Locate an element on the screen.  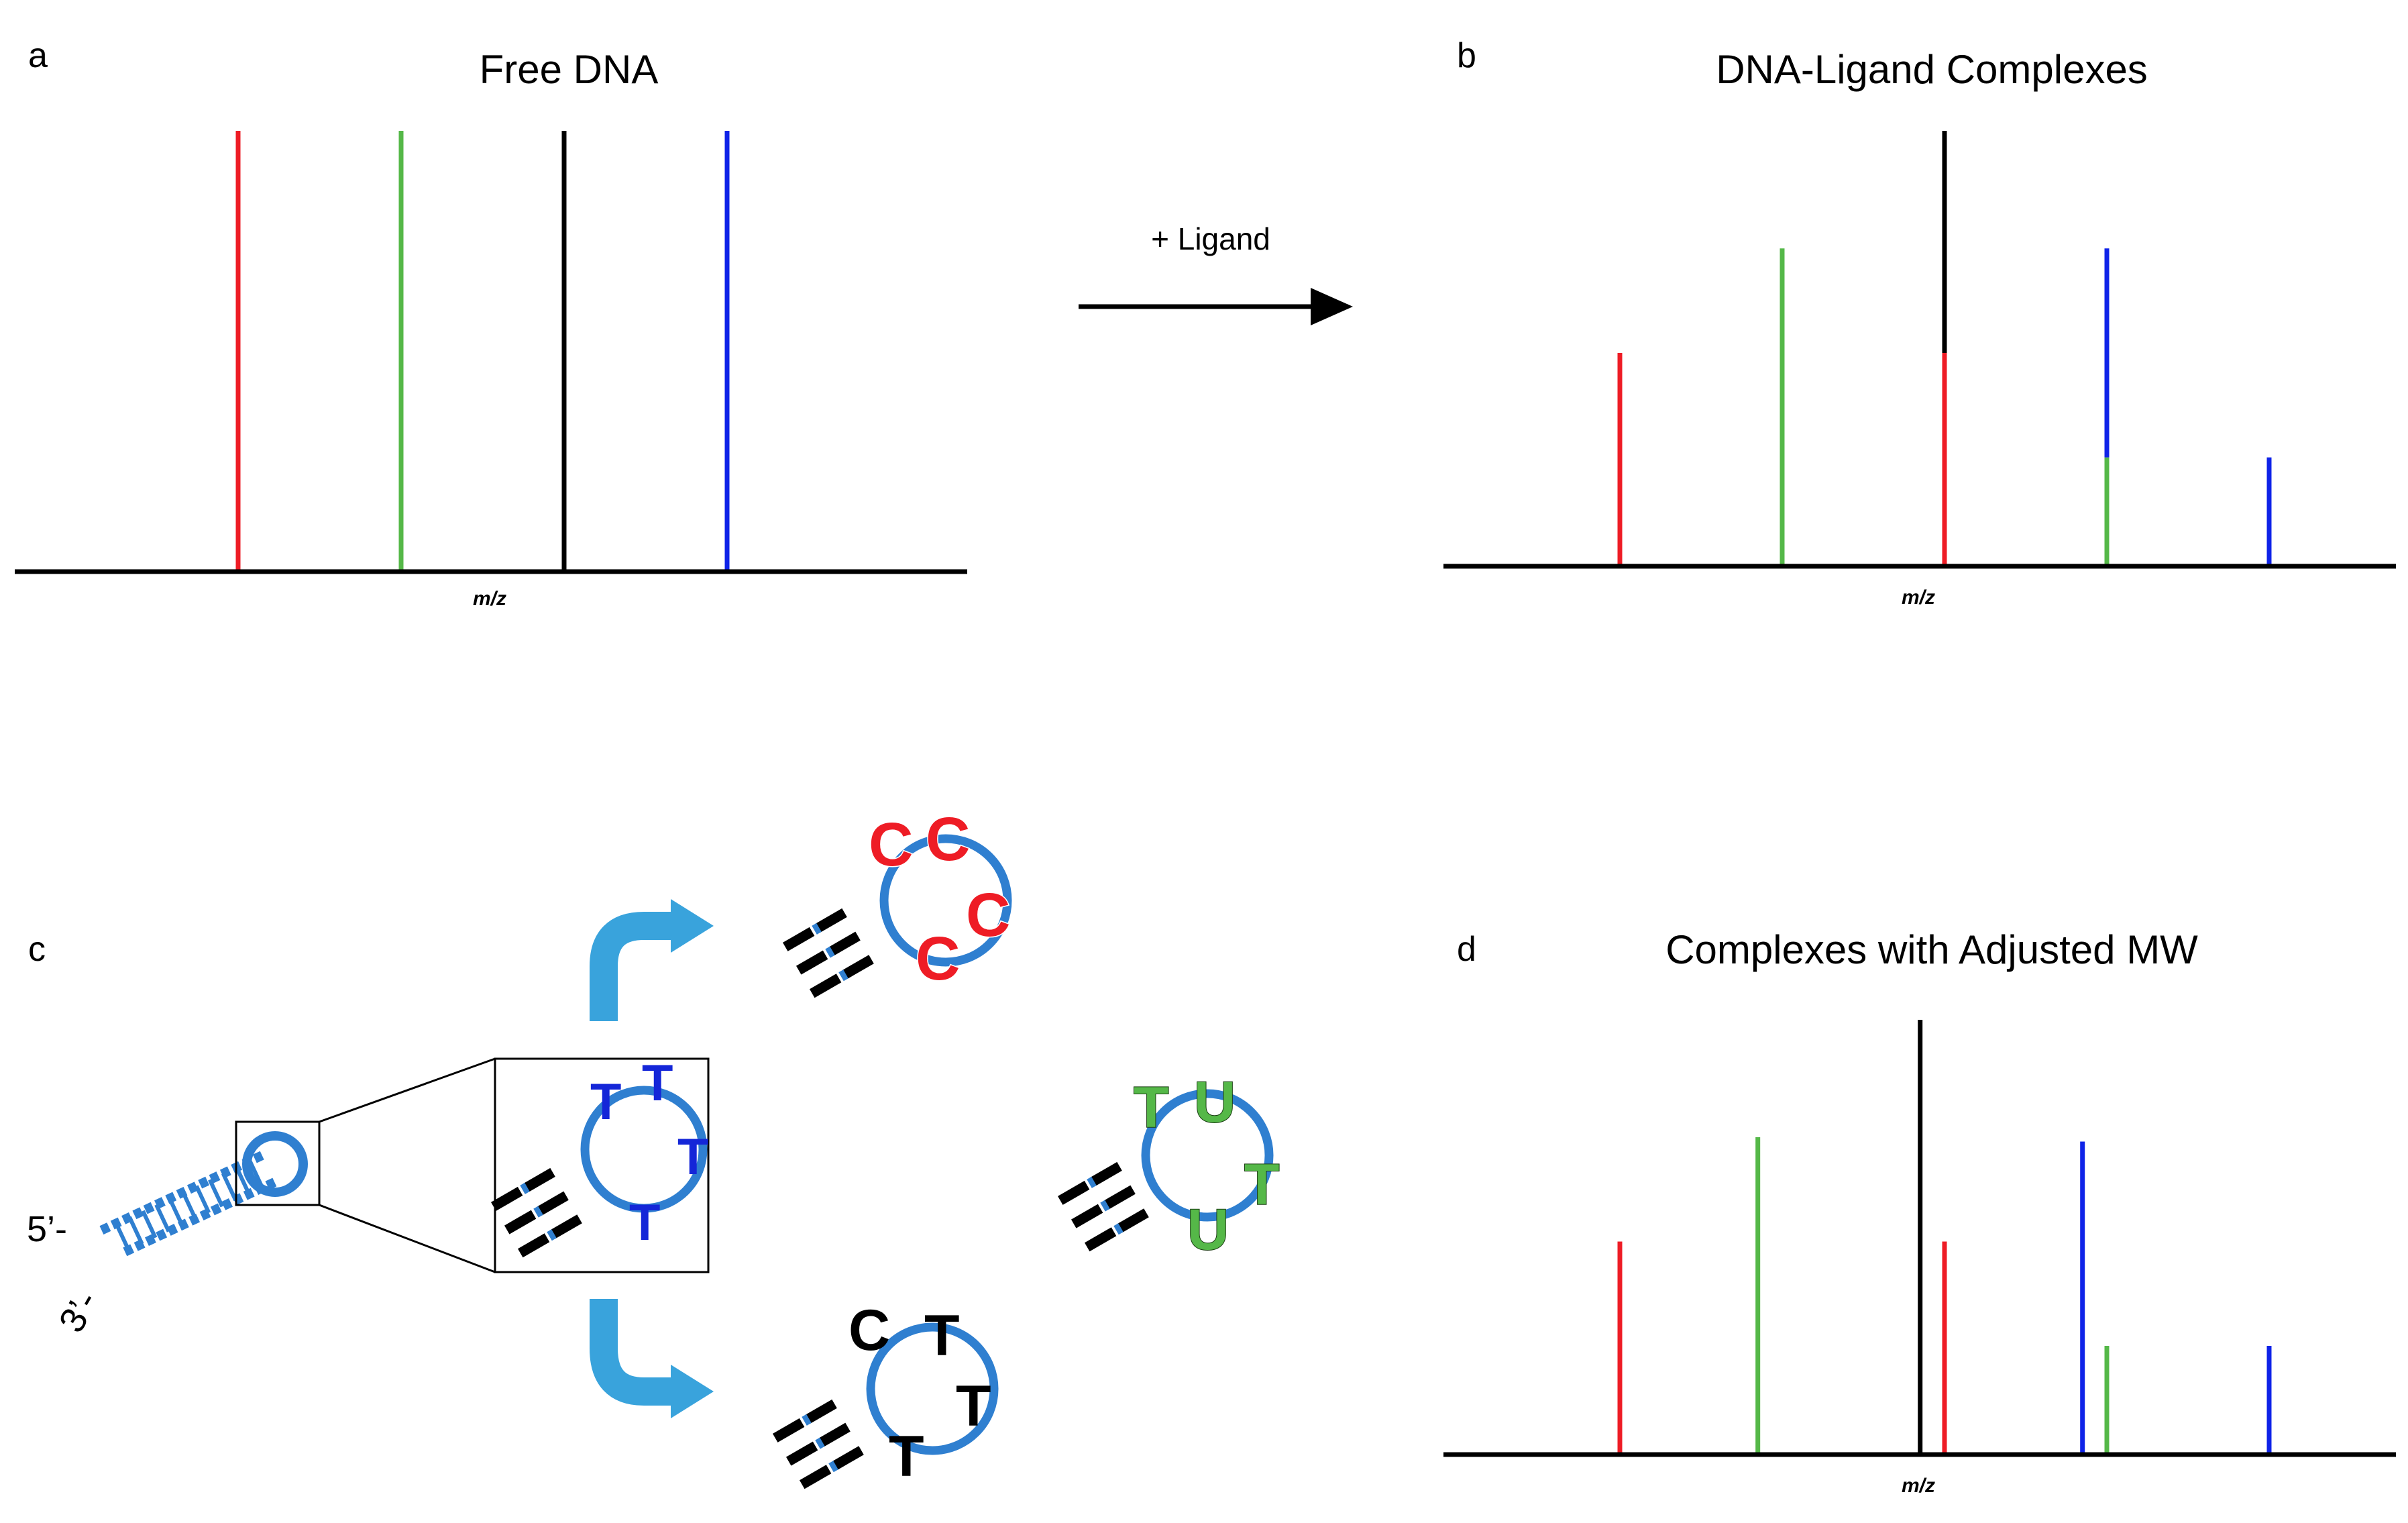
chart-b is located at coordinates (1944, 348).